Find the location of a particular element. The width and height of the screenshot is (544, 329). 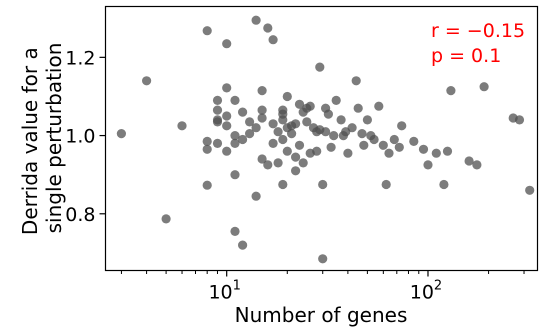

y-axis-title-line-2: single perturbation is located at coordinates (54, 138).